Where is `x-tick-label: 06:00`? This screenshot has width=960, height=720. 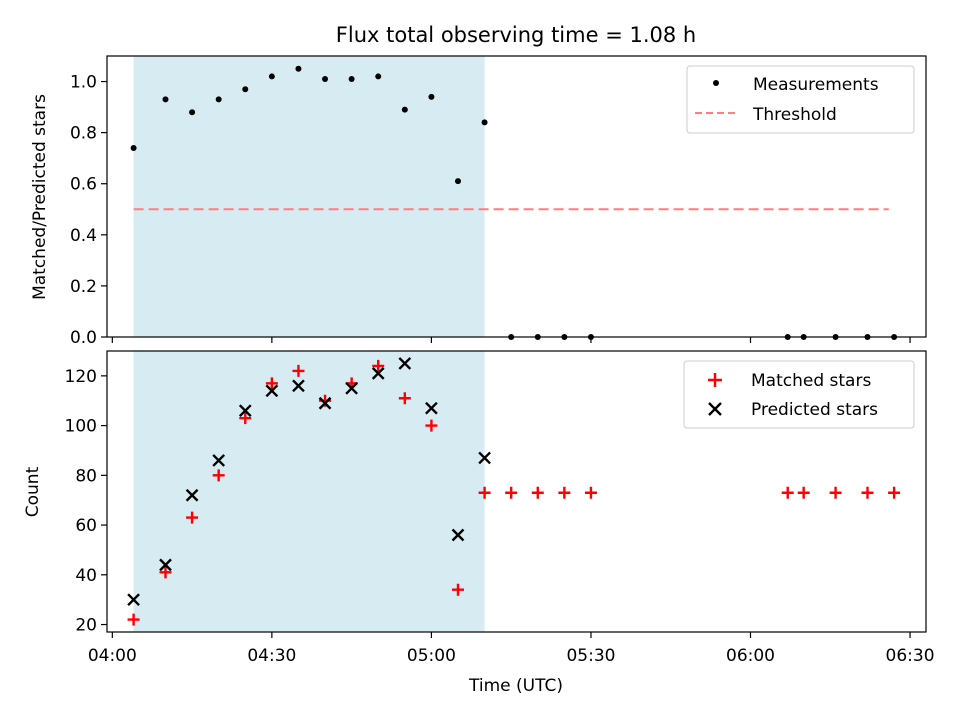 x-tick-label: 06:00 is located at coordinates (750, 656).